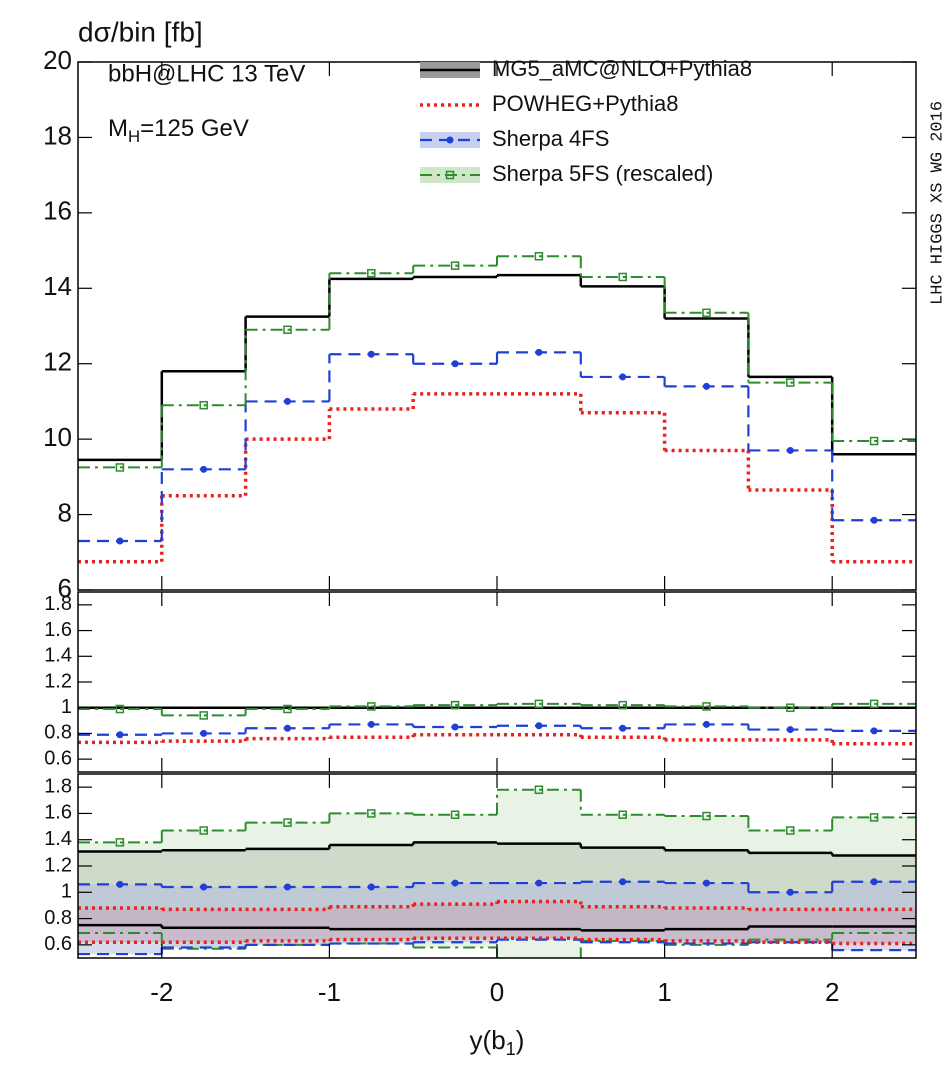 Image resolution: width=951 pixels, height=1072 pixels. What do you see at coordinates (329, 992) in the screenshot?
I see `x-tick-label: -1` at bounding box center [329, 992].